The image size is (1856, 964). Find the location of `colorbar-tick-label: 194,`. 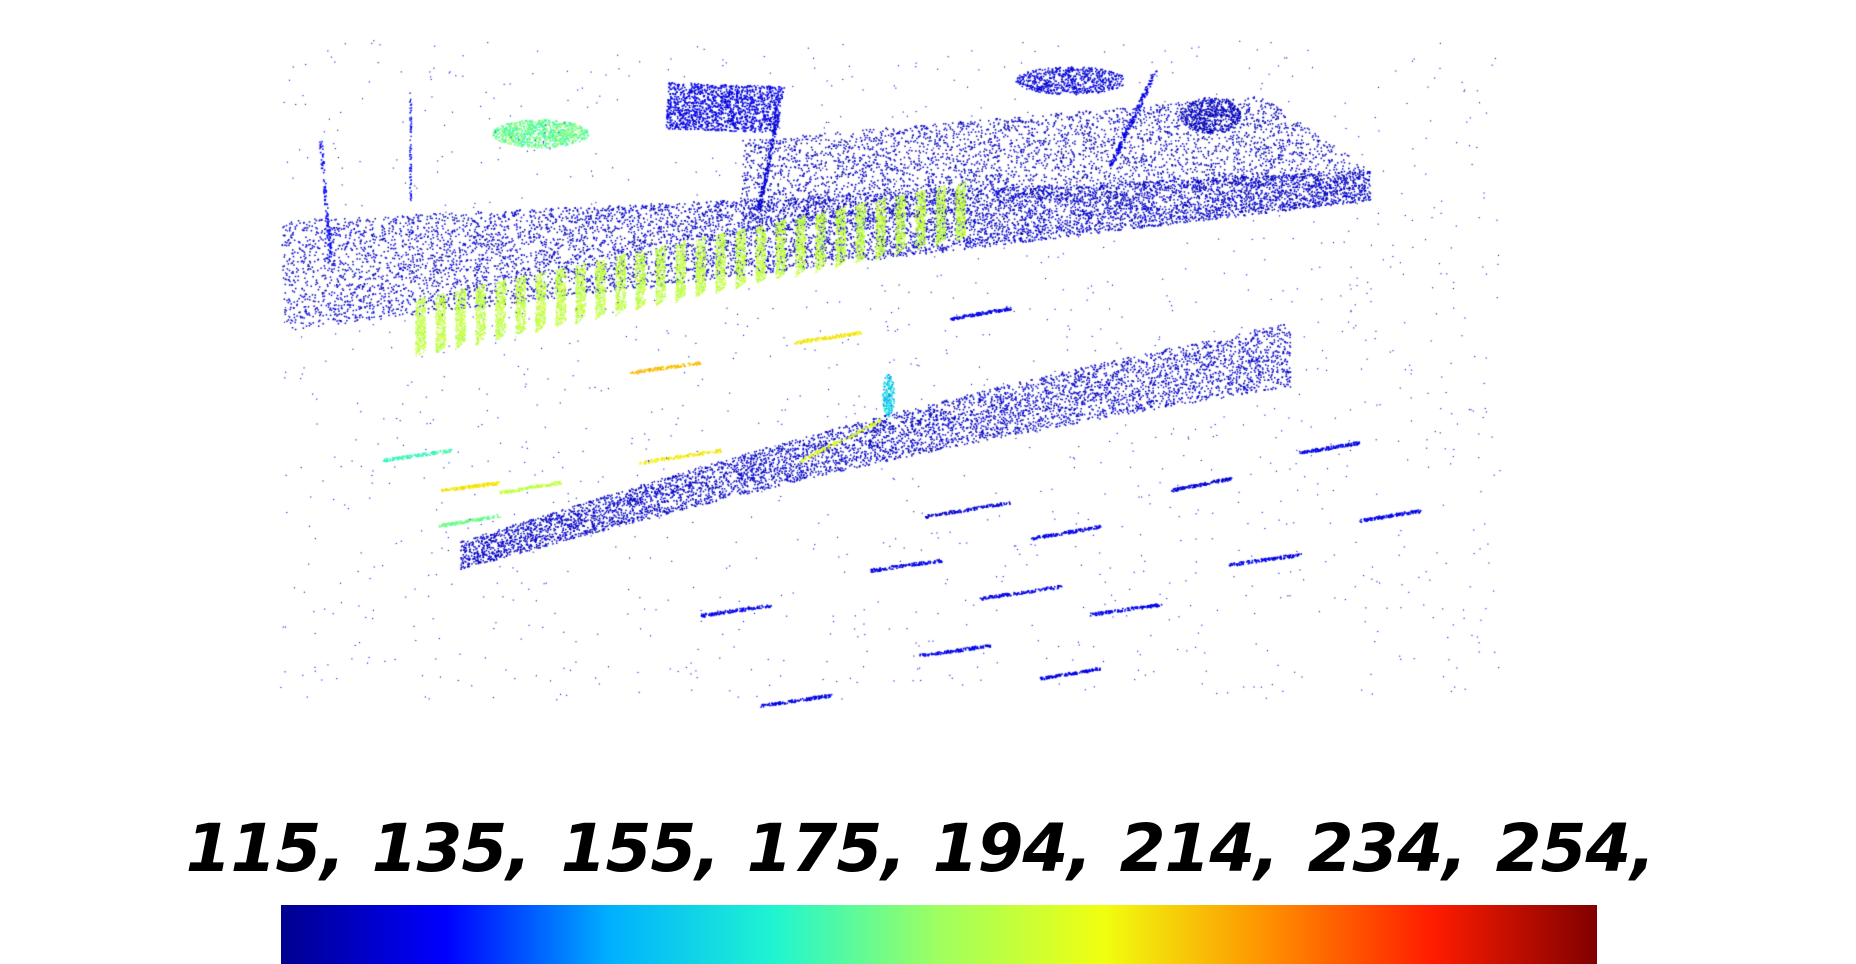

colorbar-tick-label: 194, is located at coordinates (1012, 848).